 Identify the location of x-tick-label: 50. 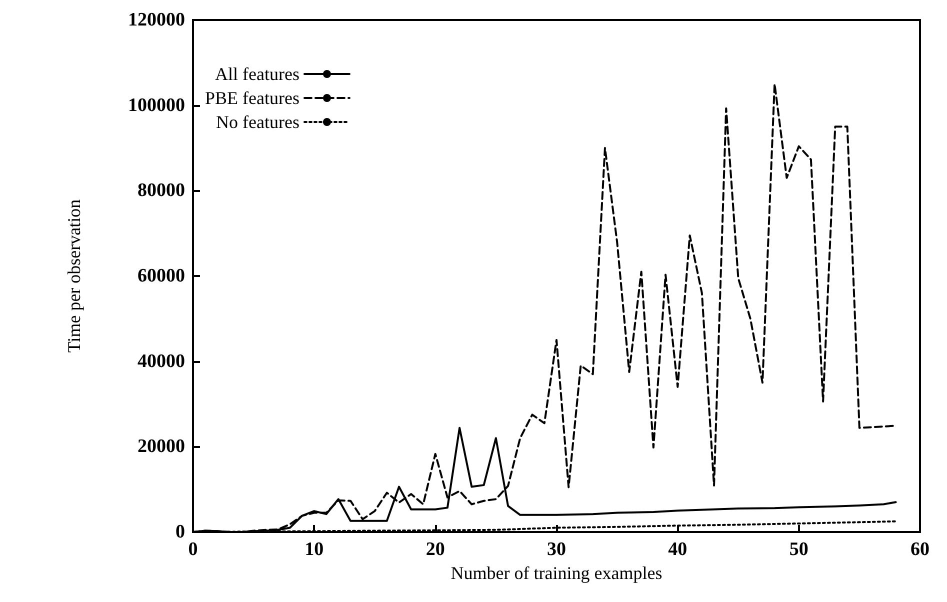
(798, 549).